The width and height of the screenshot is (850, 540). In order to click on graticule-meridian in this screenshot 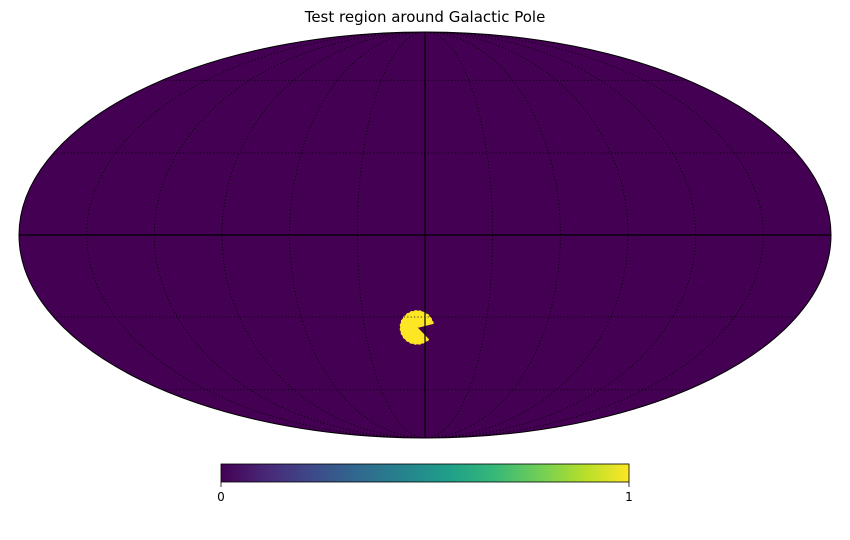, I will do `click(391, 235)`.